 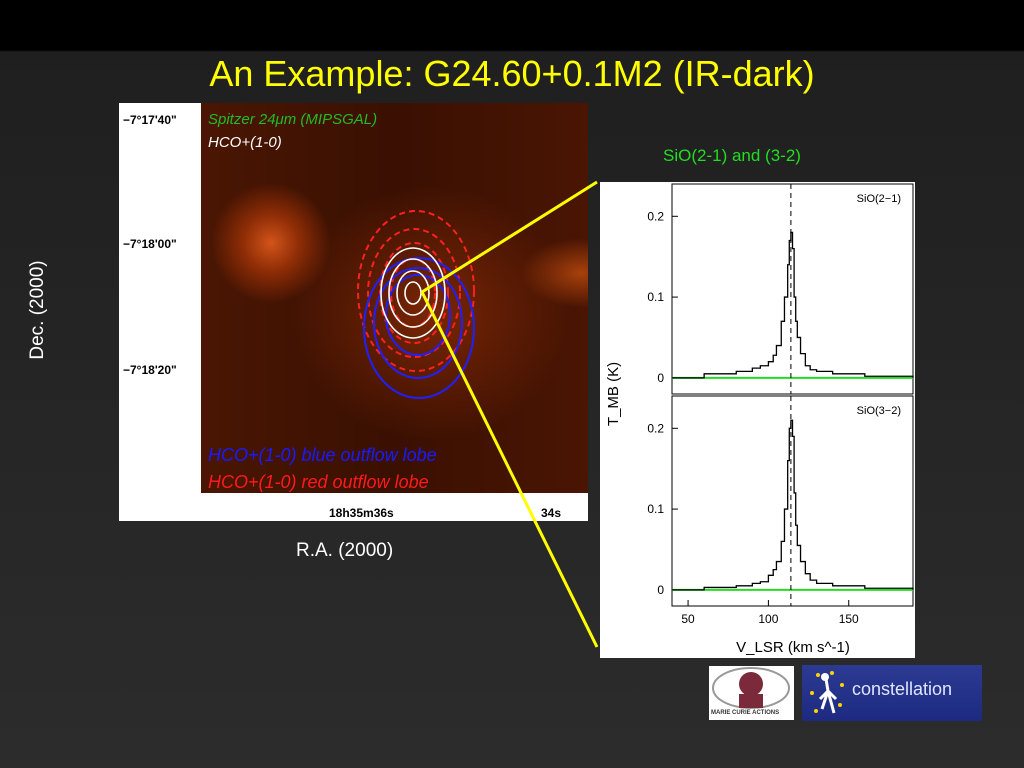 I want to click on constellation-text: constellation, so click(x=902, y=689).